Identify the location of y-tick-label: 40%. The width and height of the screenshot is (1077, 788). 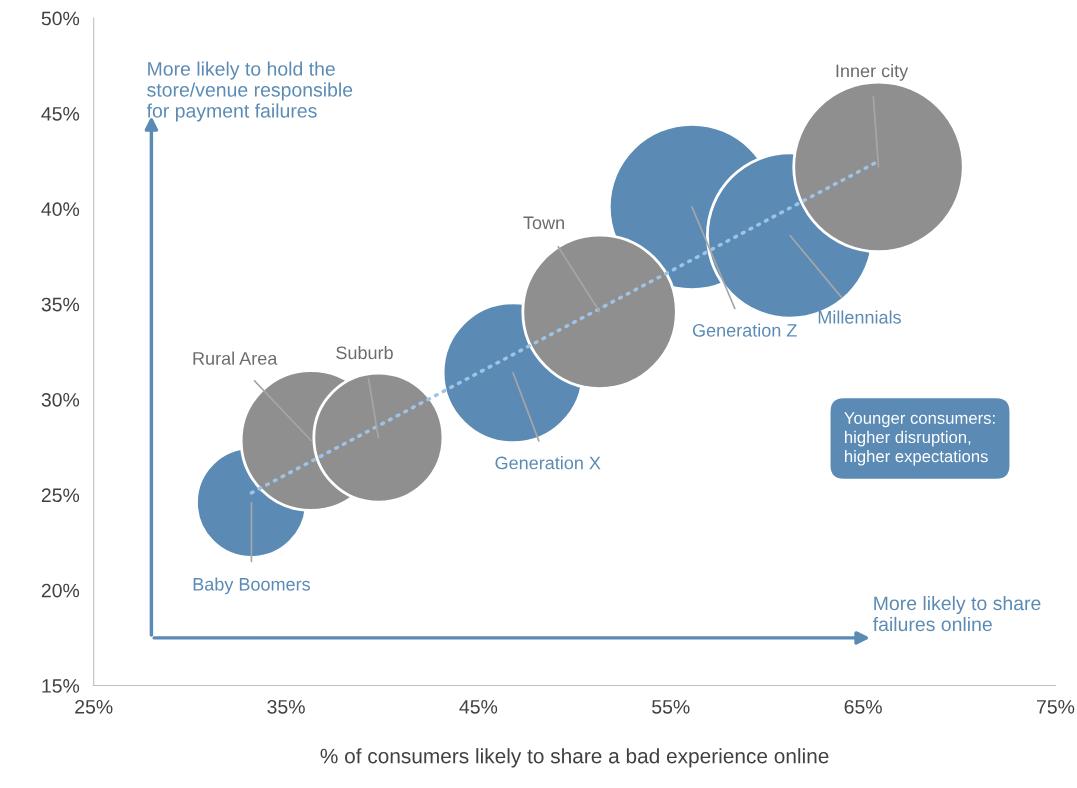
(60, 209).